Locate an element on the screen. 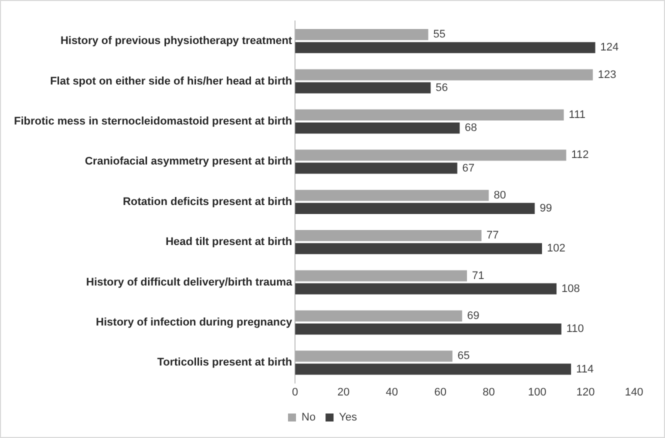 Image resolution: width=665 pixels, height=438 pixels. x-tick-label: 120 is located at coordinates (585, 392).